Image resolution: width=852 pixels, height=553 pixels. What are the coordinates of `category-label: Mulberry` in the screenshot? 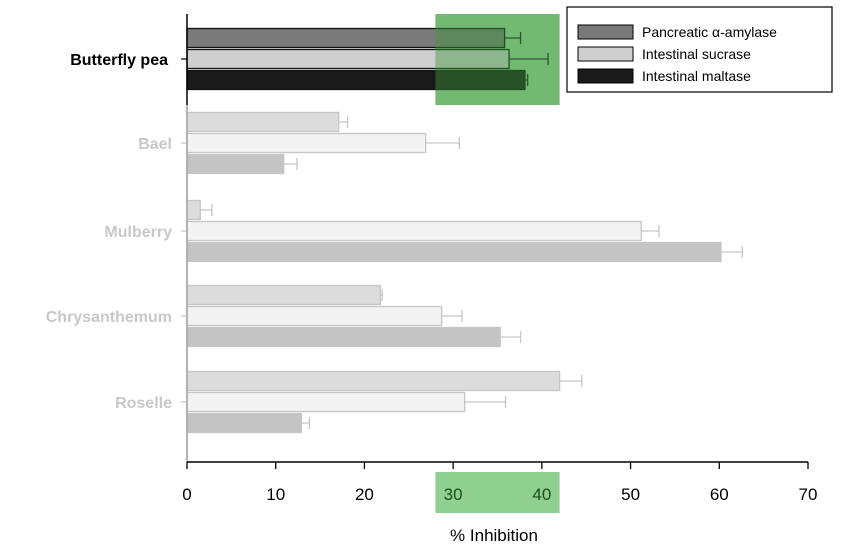 It's located at (138, 232).